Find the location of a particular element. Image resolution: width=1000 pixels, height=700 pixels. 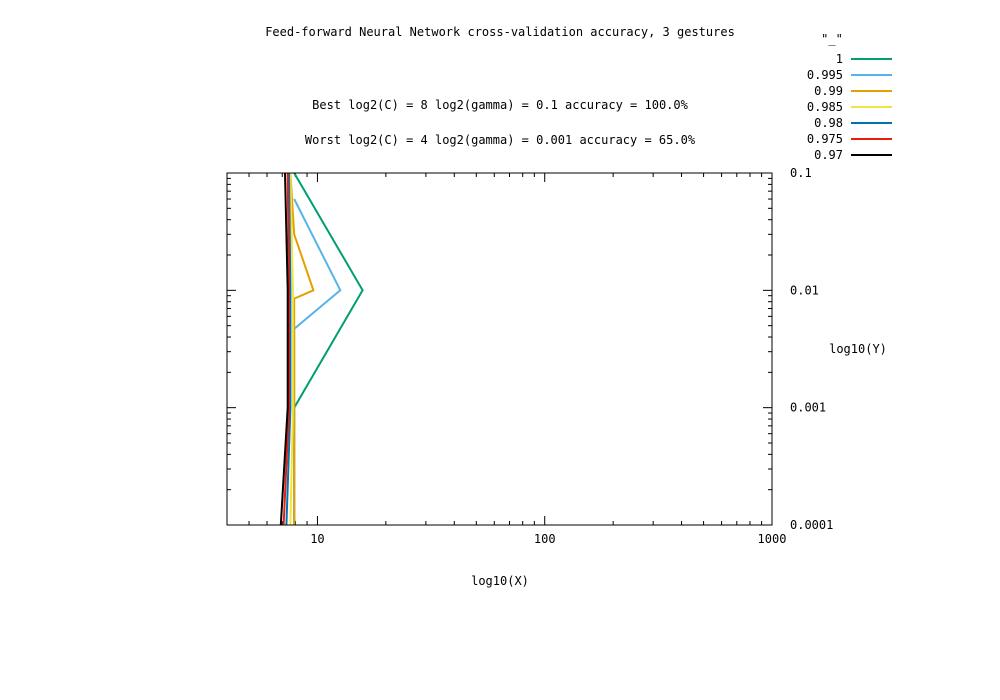

x-axis-label: log10(X) is located at coordinates (500, 581).